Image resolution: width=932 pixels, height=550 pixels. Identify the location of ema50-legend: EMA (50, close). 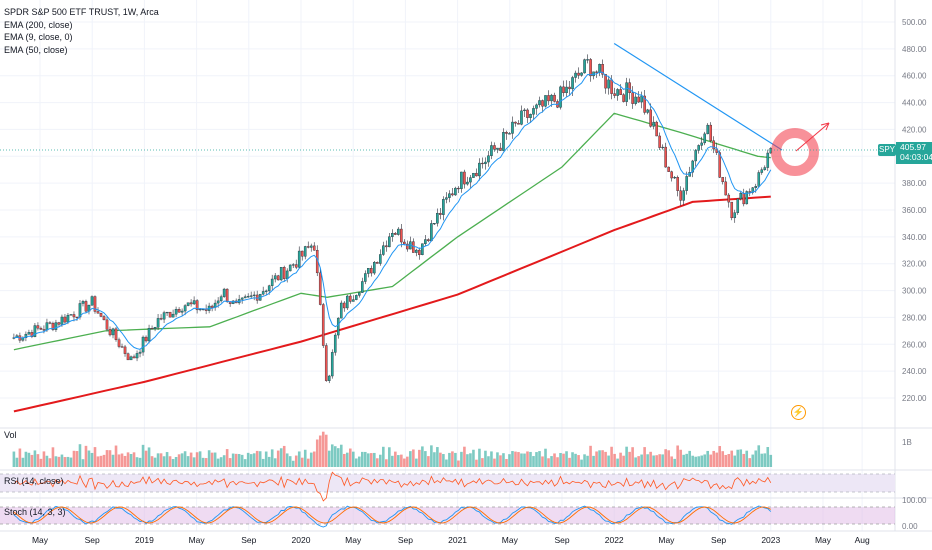
(36, 49).